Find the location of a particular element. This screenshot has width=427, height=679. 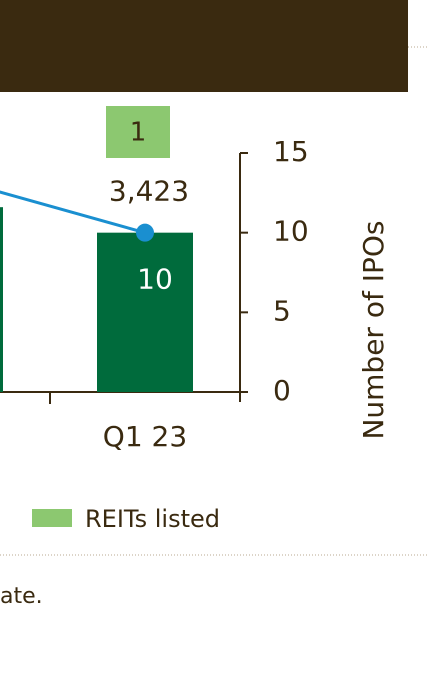

bar-label: 10 is located at coordinates (155, 279).